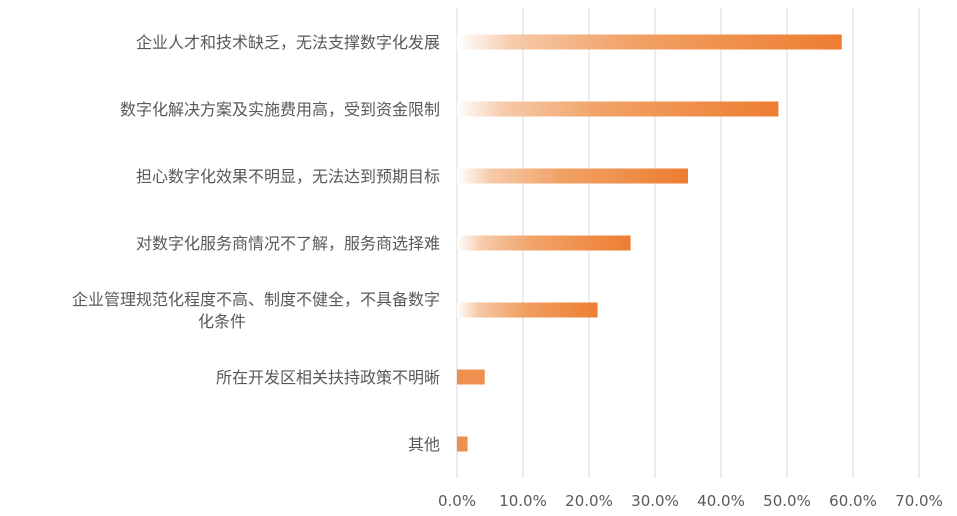 Image resolution: width=957 pixels, height=516 pixels. What do you see at coordinates (589, 501) in the screenshot?
I see `x-tick-label: 20.0%` at bounding box center [589, 501].